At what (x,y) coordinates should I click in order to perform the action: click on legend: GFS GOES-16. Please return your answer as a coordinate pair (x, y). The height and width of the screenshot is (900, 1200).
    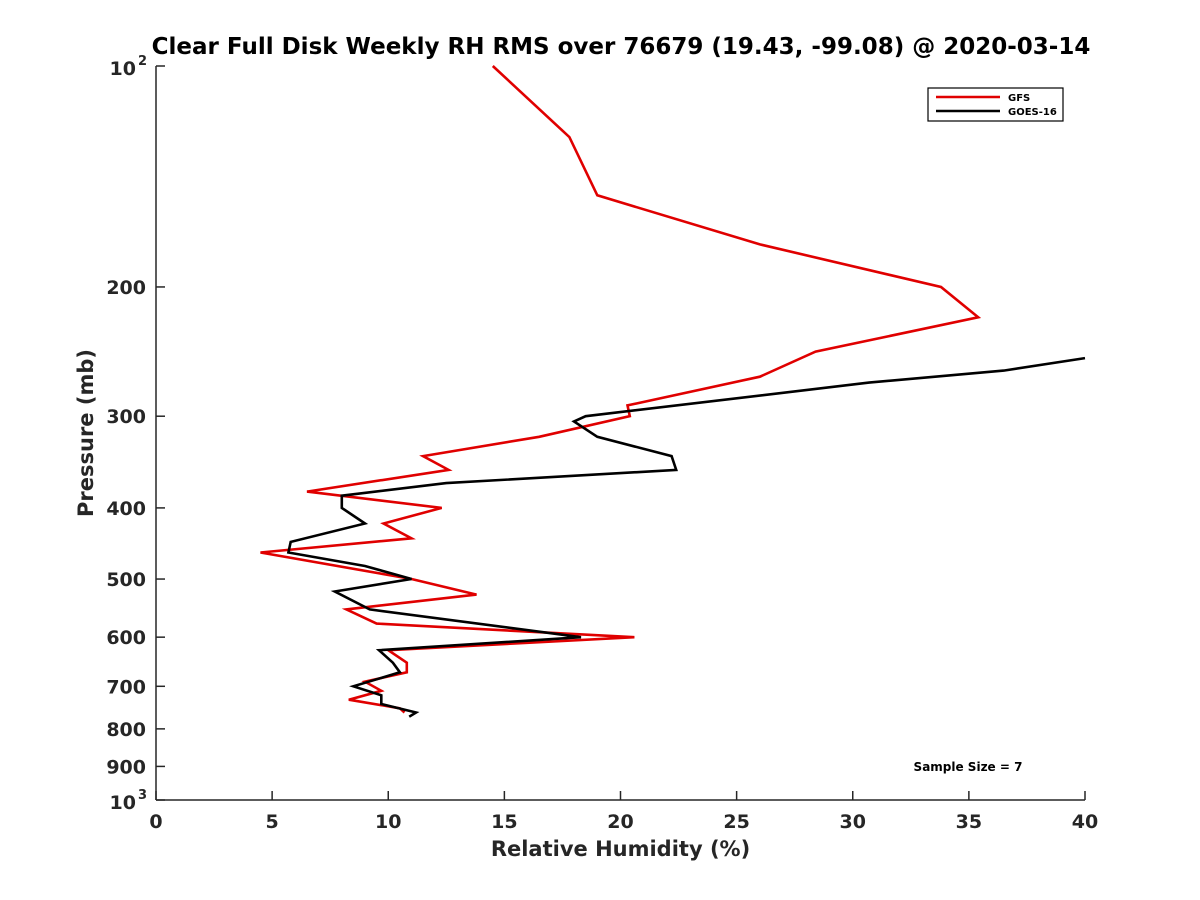
    Looking at the image, I should click on (995, 104).